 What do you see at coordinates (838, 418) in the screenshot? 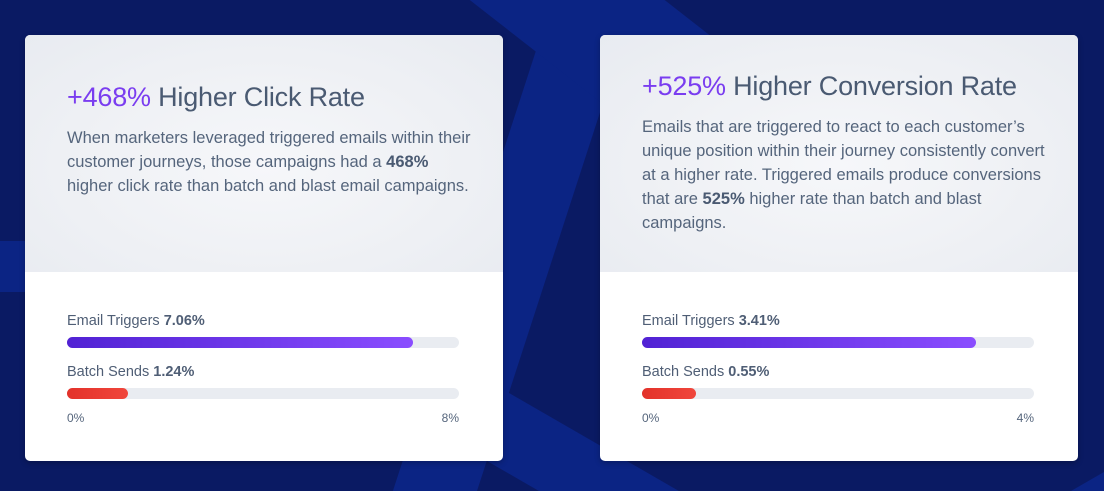
I see `x-axis: 0% 4%` at bounding box center [838, 418].